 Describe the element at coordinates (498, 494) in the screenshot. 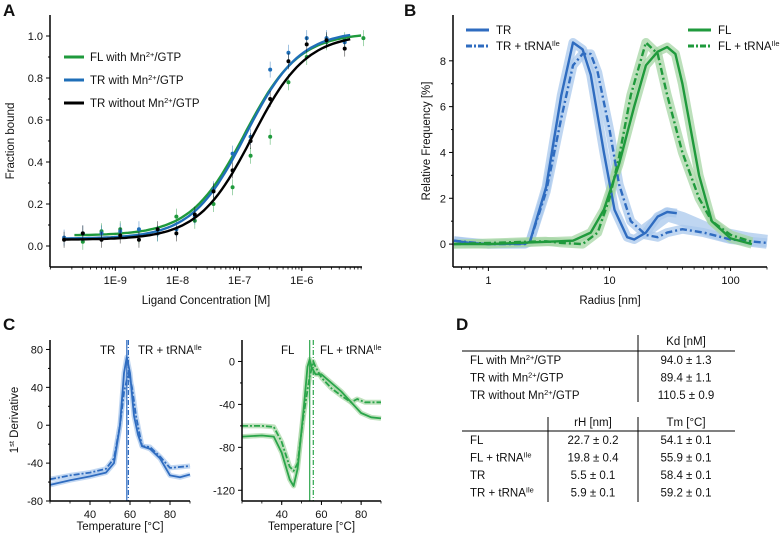

I see `row-label-main: TR + tRNA` at that location.